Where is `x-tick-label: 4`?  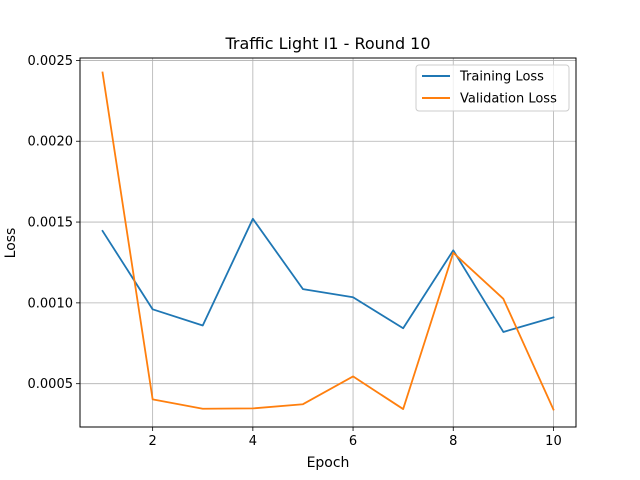 x-tick-label: 4 is located at coordinates (253, 441).